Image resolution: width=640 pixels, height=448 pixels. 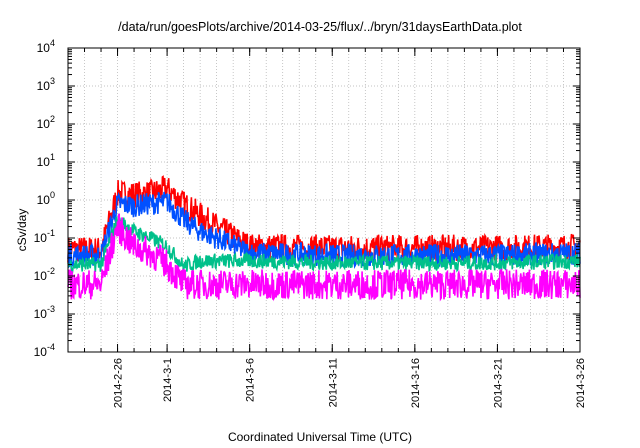 I want to click on y-tick-label: 10⁻⁴, so click(x=44, y=350).